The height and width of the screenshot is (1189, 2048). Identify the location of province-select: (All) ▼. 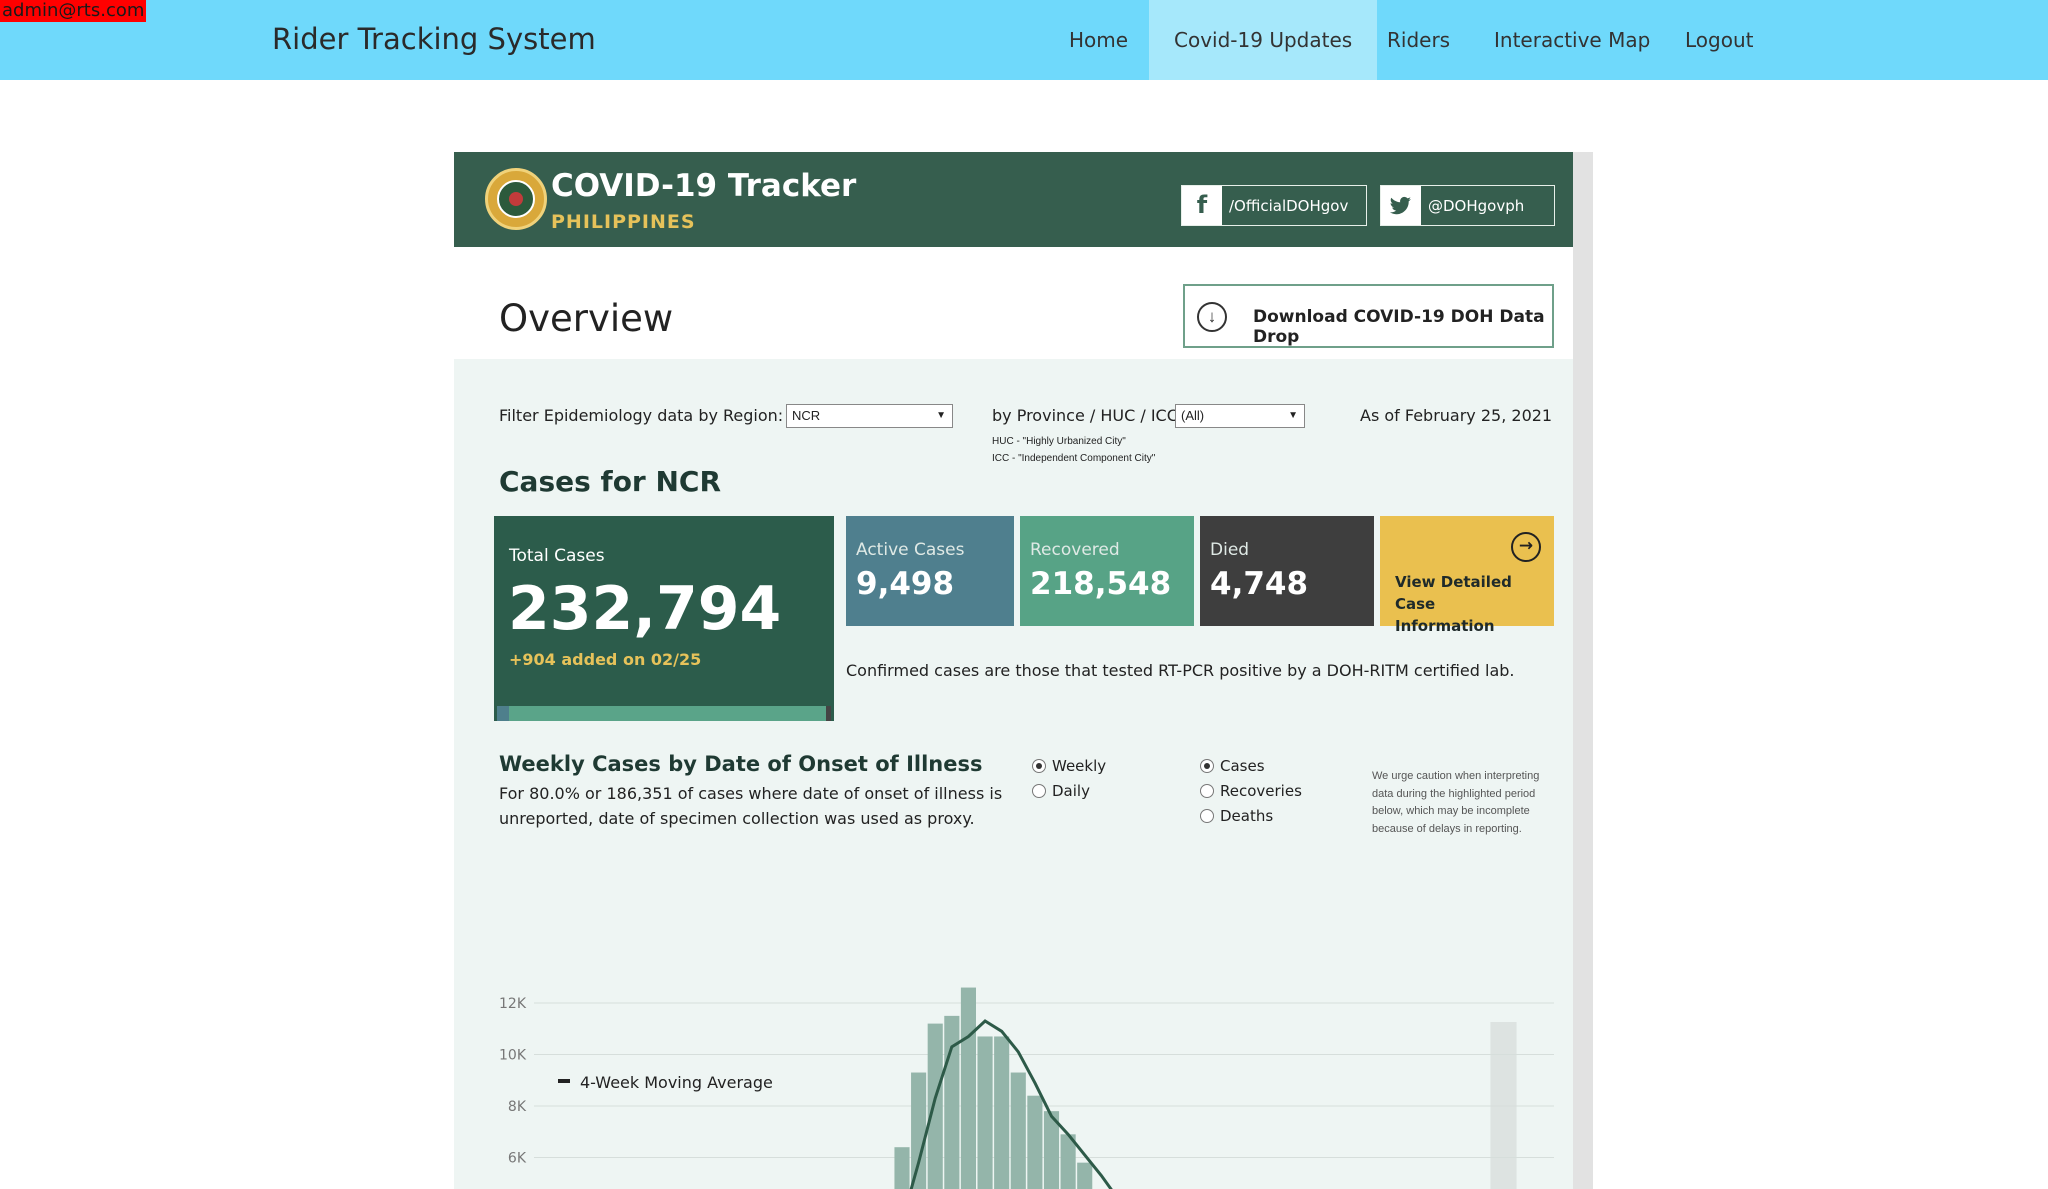
(1240, 416).